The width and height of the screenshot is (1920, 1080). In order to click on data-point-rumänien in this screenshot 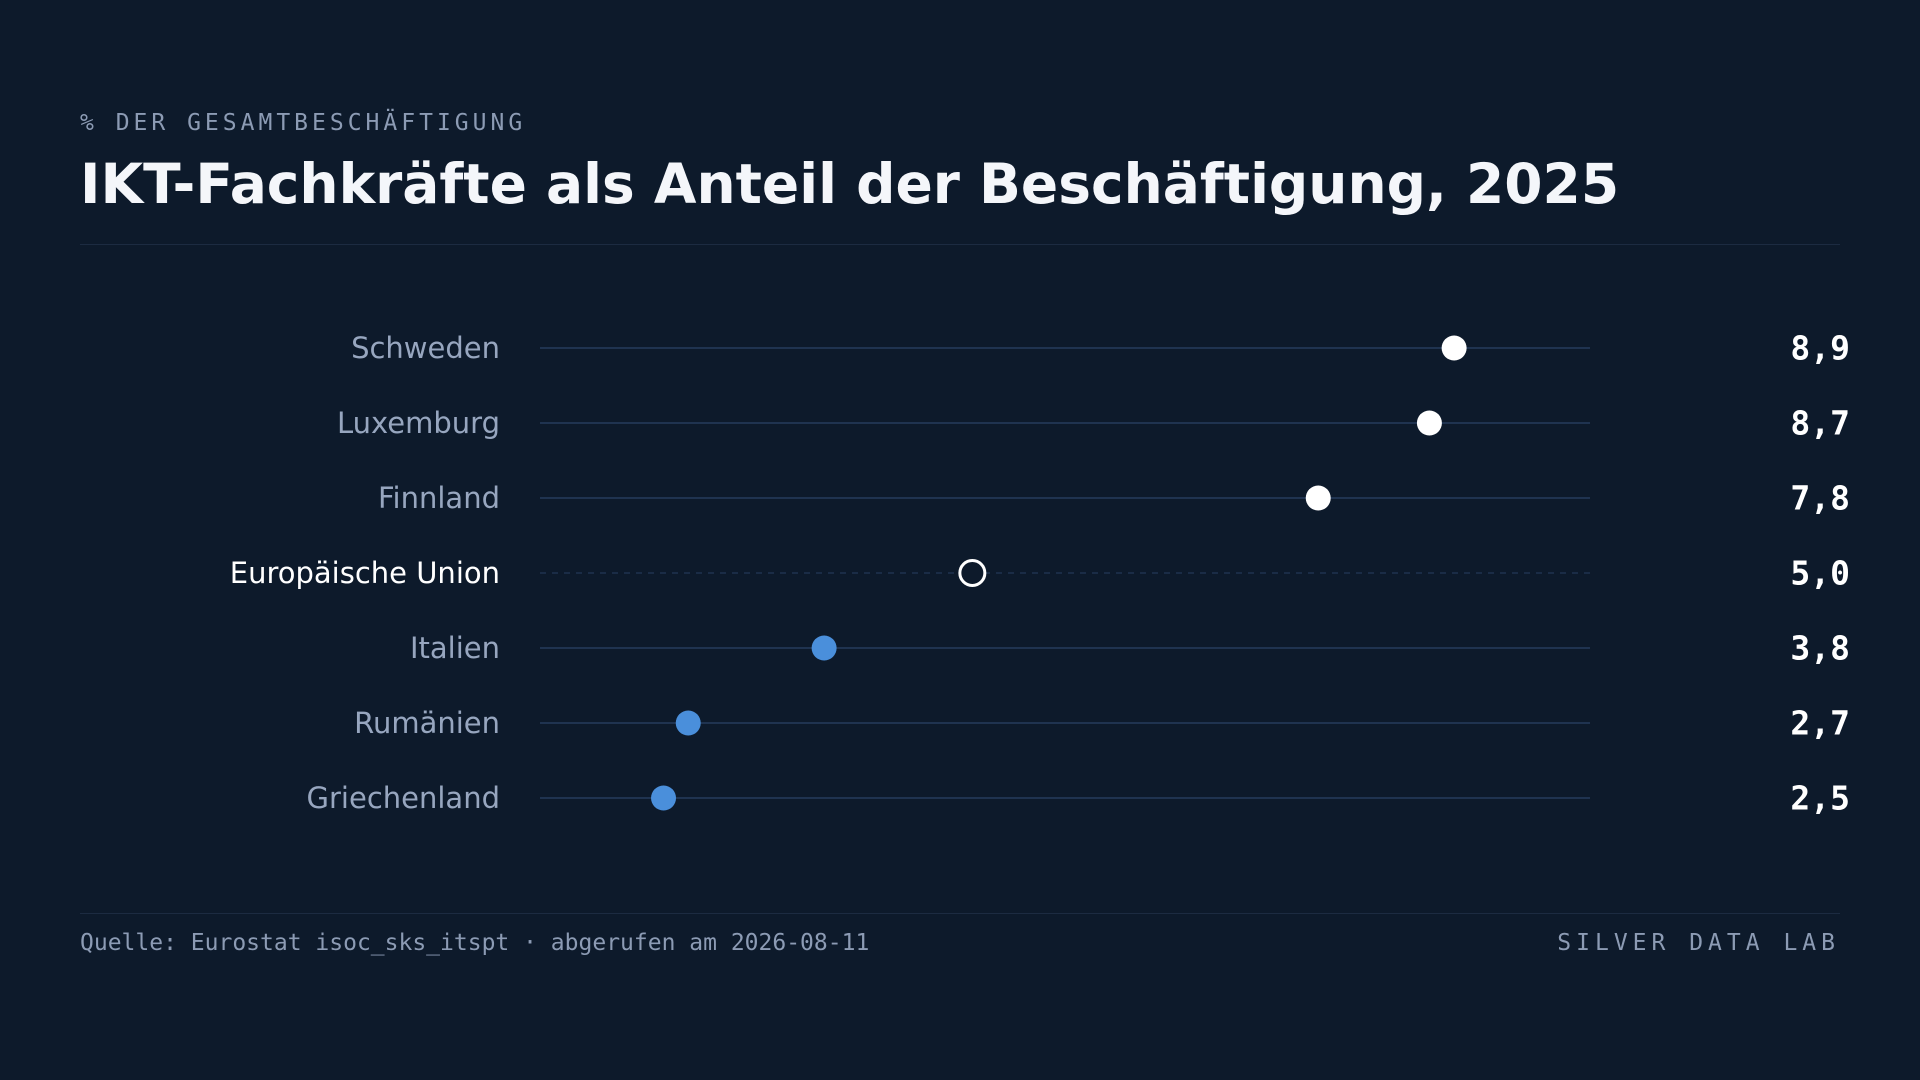, I will do `click(688, 723)`.